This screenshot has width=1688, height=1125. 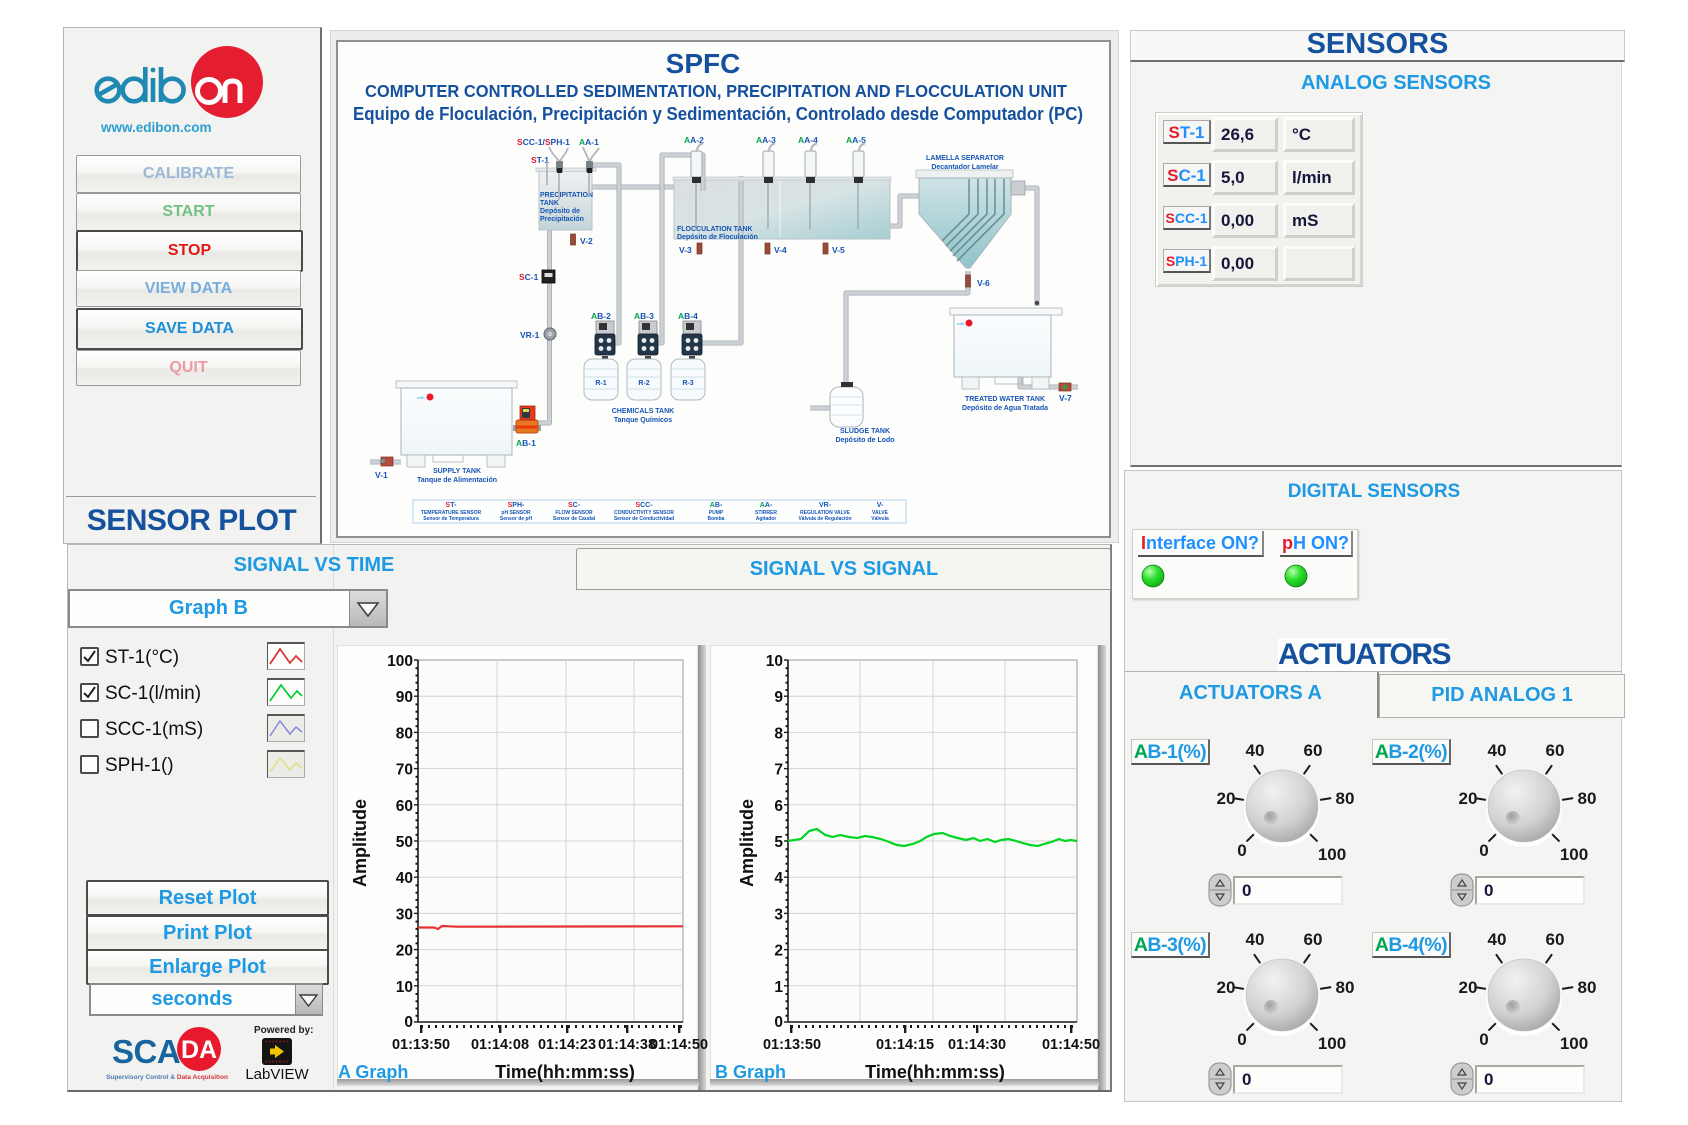 I want to click on svg-text: Sensor de pH, so click(x=516, y=519).